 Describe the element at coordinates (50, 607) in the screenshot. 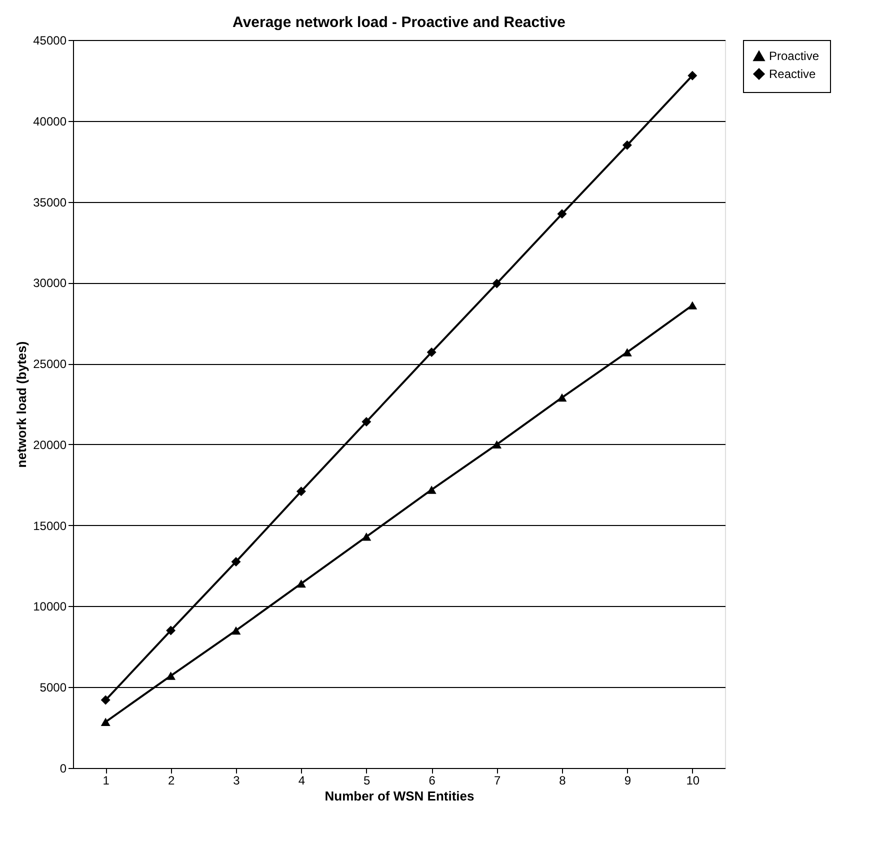

I see `y-tick-label: 10000` at that location.